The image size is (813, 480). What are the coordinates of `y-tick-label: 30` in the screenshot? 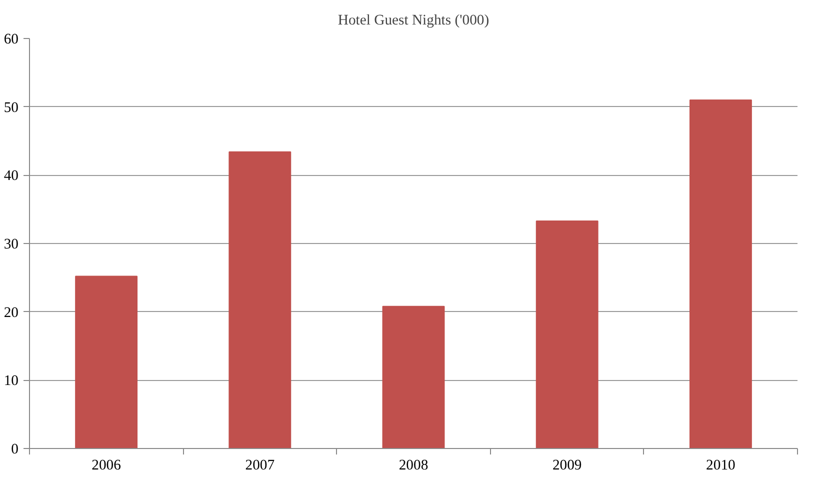 It's located at (11, 244).